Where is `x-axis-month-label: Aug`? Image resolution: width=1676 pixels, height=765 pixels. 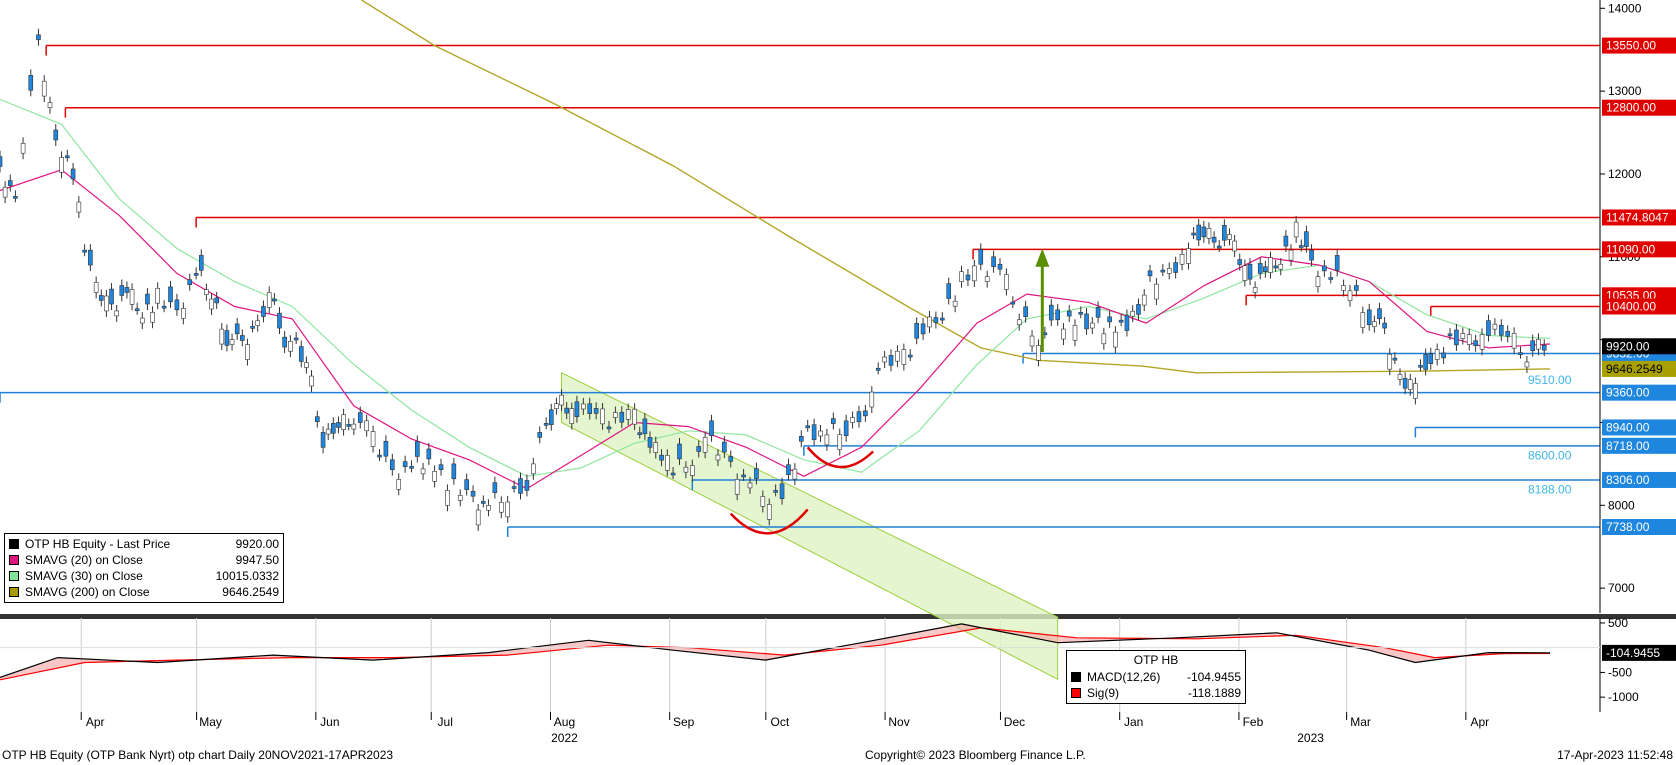
x-axis-month-label: Aug is located at coordinates (564, 722).